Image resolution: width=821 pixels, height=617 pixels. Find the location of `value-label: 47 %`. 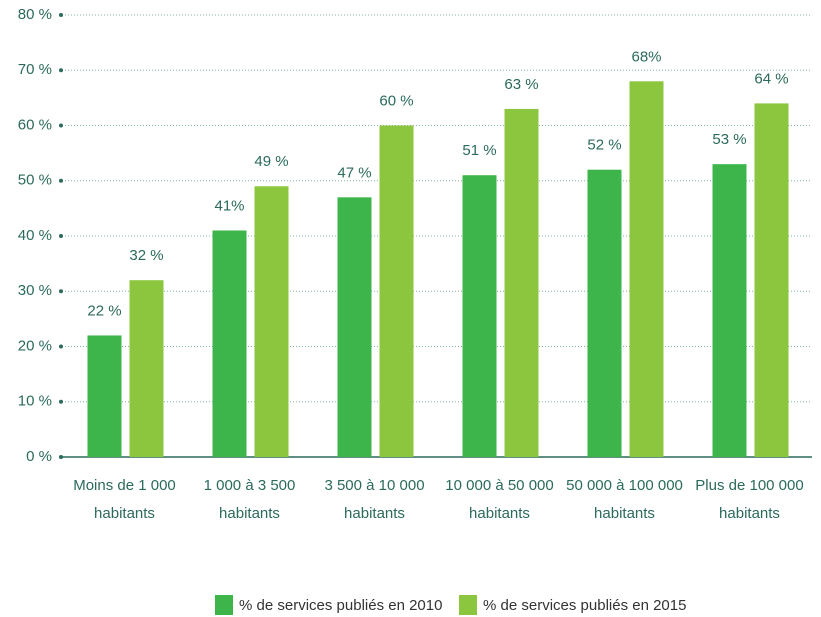

value-label: 47 % is located at coordinates (354, 172).